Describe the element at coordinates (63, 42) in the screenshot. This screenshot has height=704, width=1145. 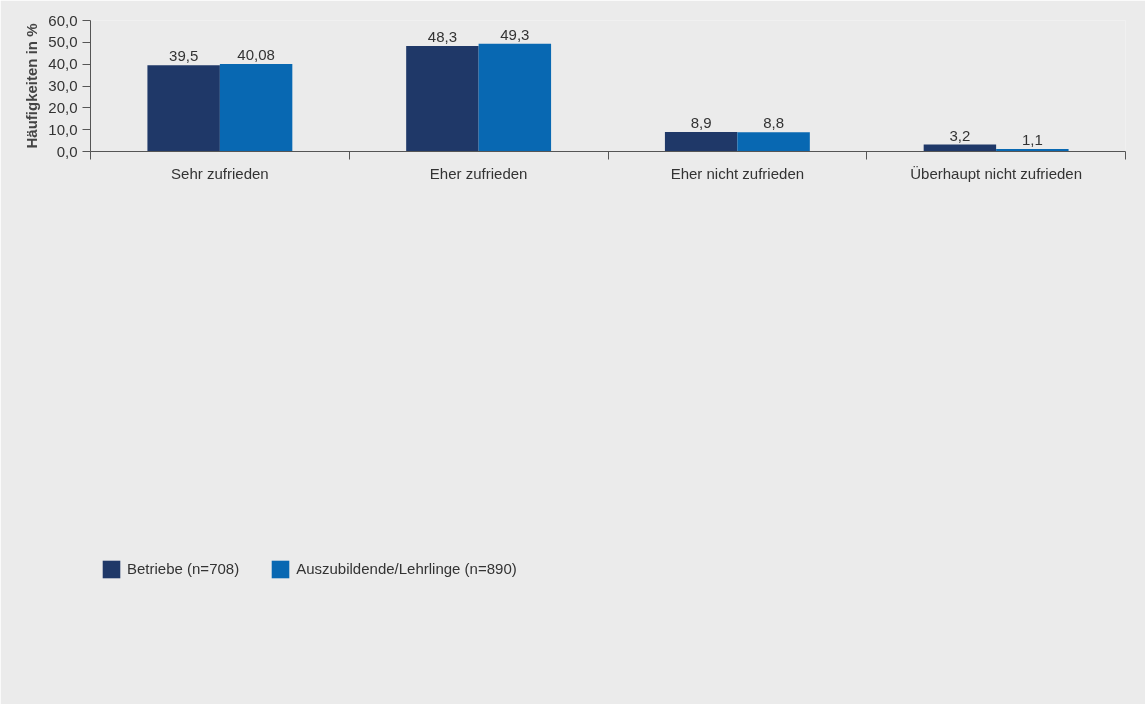
I see `y-tick-label: 50,0` at that location.